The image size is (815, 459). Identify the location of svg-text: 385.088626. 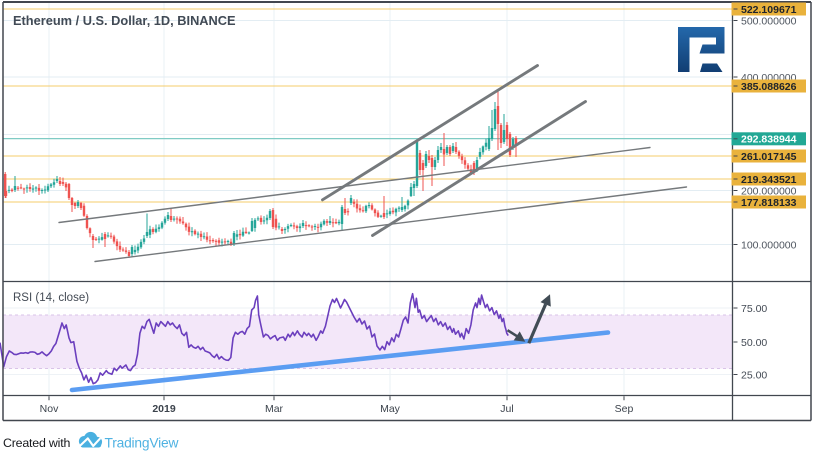
(769, 87).